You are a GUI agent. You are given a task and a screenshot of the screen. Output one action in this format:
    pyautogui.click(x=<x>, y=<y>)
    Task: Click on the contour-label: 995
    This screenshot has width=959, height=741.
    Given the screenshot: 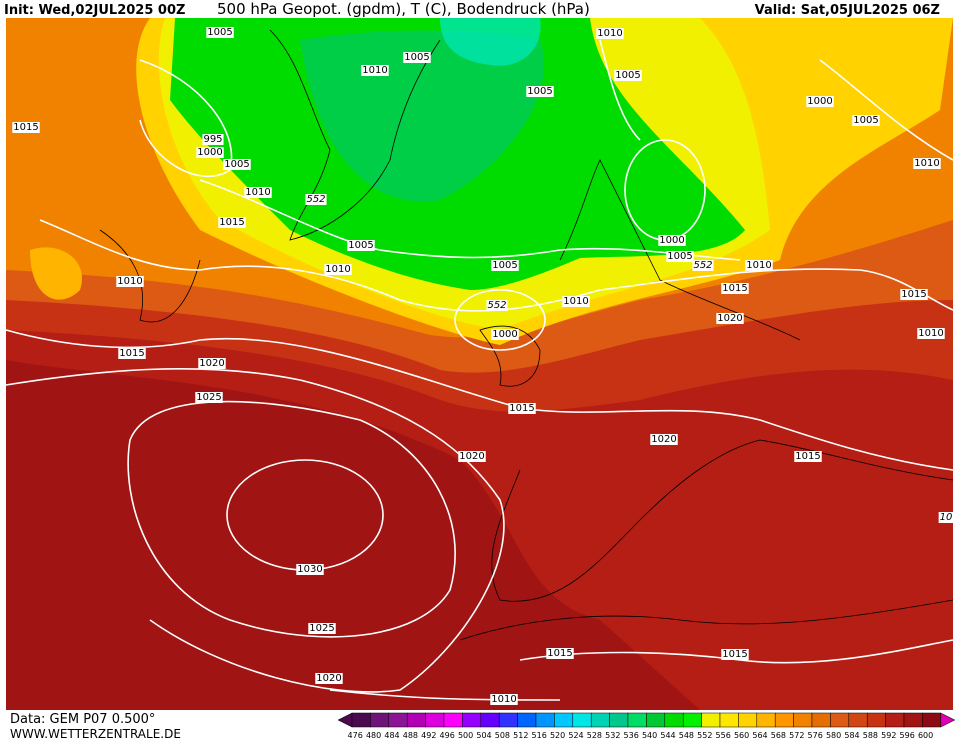 What is the action you would take?
    pyautogui.click(x=212, y=139)
    